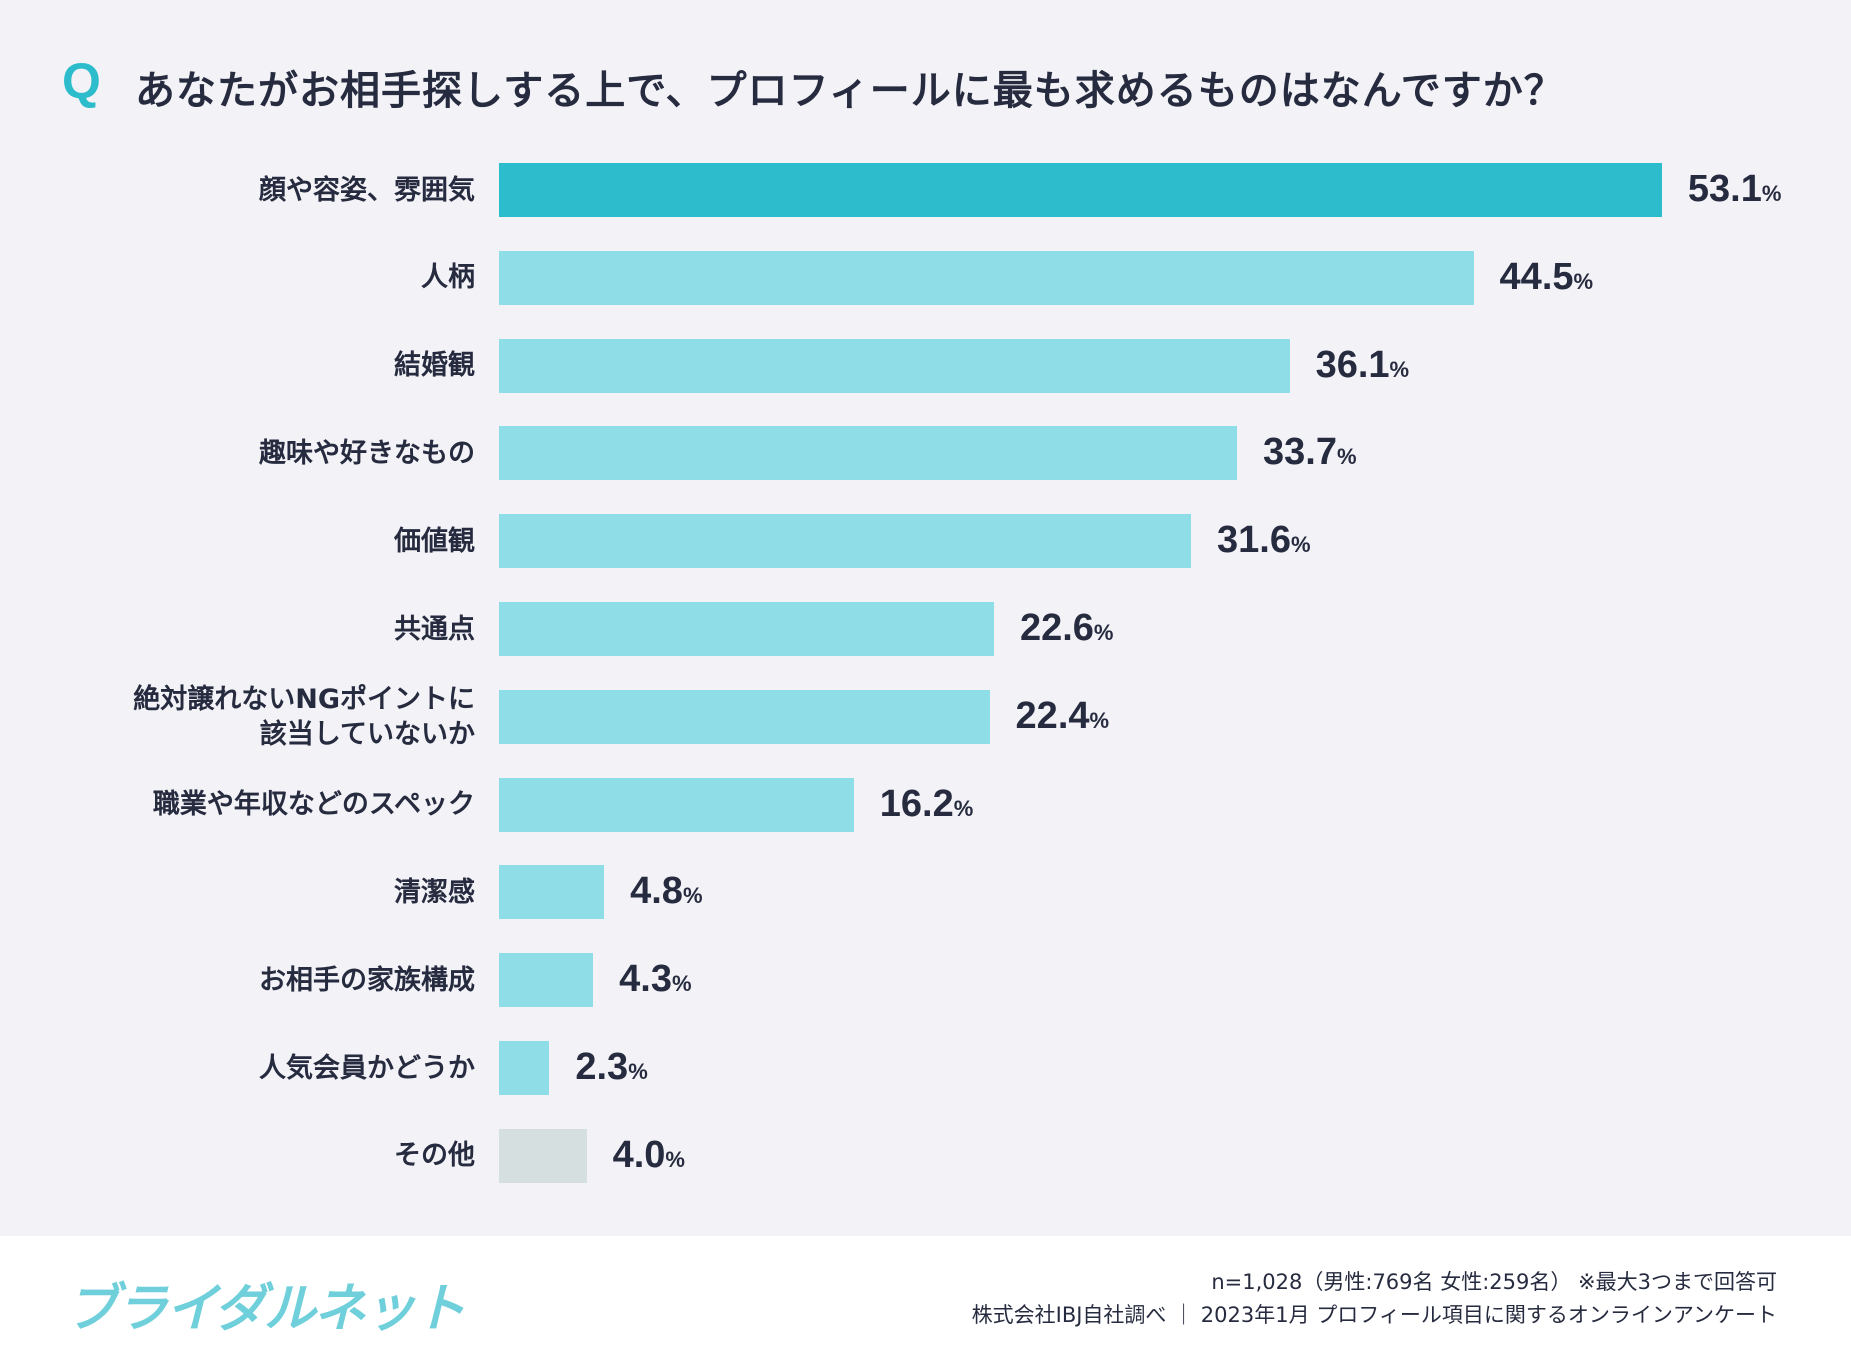 The width and height of the screenshot is (1851, 1350). Describe the element at coordinates (434, 629) in the screenshot. I see `category-label: 共通点` at that location.